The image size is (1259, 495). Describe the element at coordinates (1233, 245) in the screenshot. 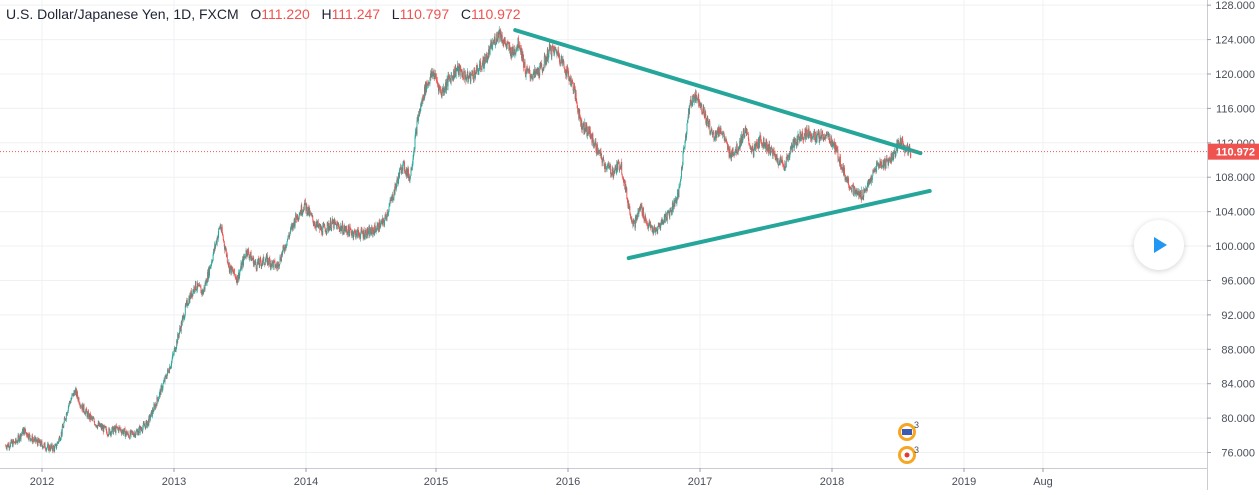

I see `price-axis` at that location.